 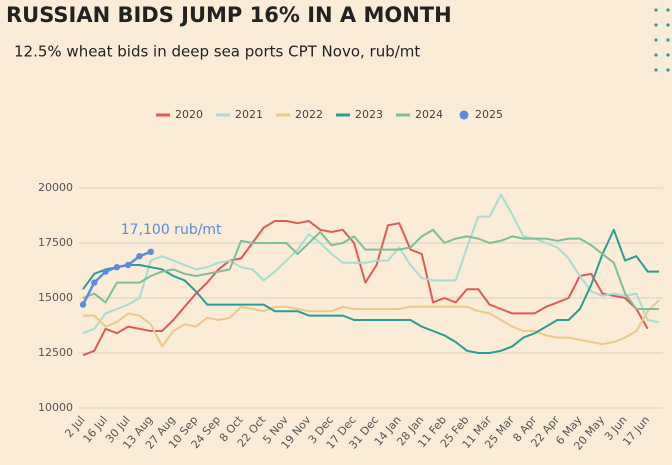 I want to click on annotation: 17,100 rub/mt, so click(x=171, y=230).